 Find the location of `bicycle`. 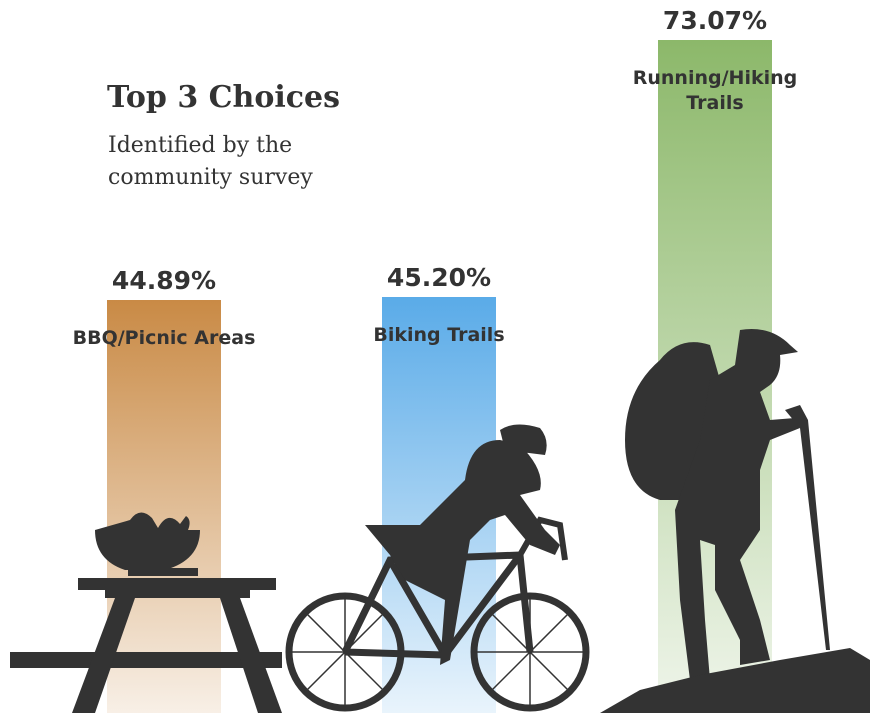

bicycle is located at coordinates (437, 568).